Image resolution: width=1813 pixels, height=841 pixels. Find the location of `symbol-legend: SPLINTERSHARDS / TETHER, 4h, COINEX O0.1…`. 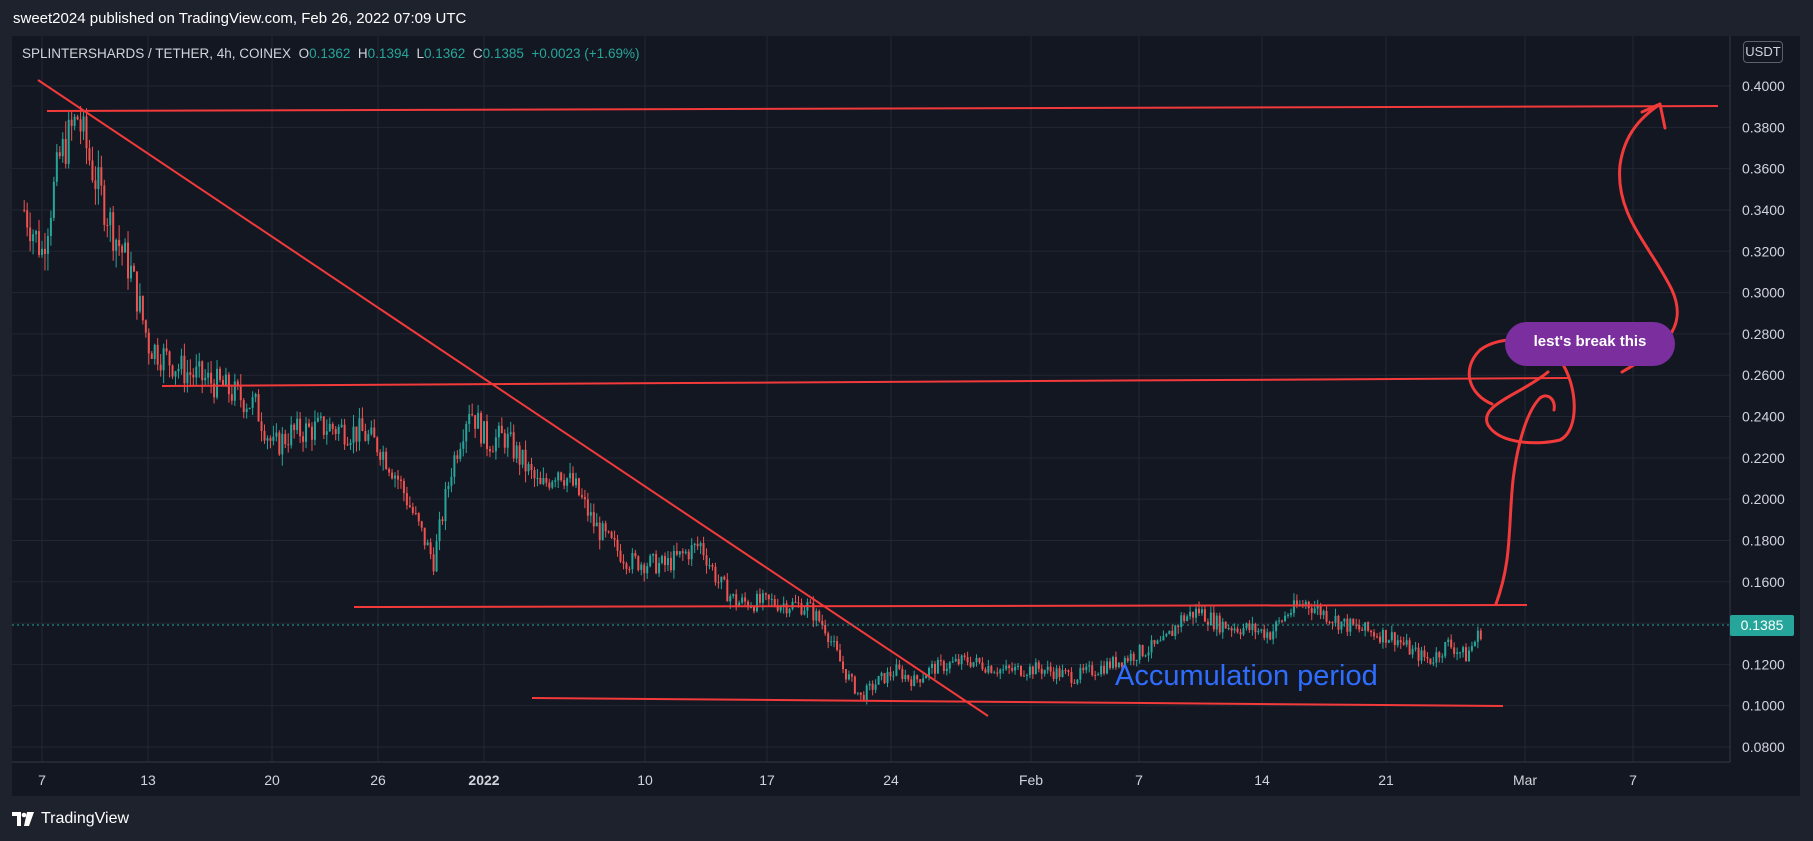

symbol-legend: SPLINTERSHARDS / TETHER, 4h, COINEX O0.1… is located at coordinates (330, 53).